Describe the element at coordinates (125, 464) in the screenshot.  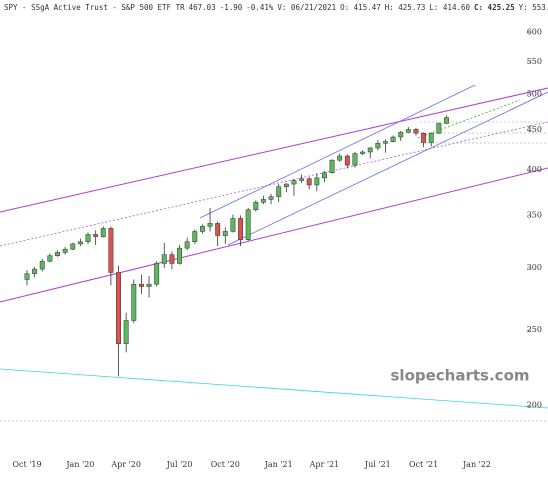
I see `x-tick-label: Apr '20` at that location.